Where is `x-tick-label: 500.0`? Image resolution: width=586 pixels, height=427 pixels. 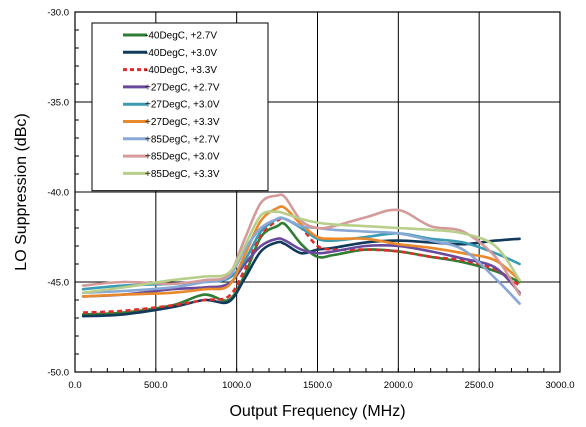
x-tick-label: 500.0 is located at coordinates (156, 385).